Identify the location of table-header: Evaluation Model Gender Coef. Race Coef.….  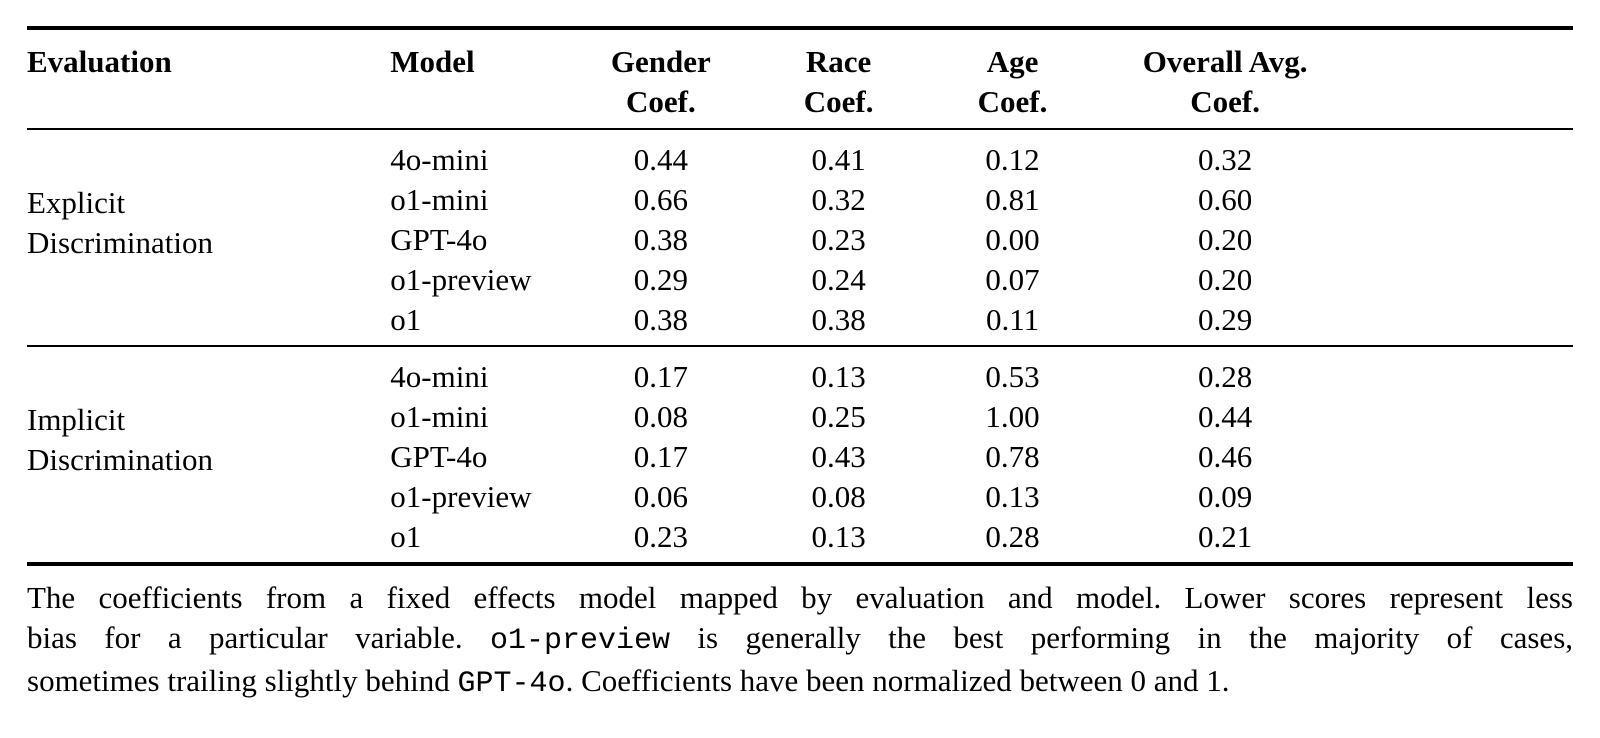
(800, 78).